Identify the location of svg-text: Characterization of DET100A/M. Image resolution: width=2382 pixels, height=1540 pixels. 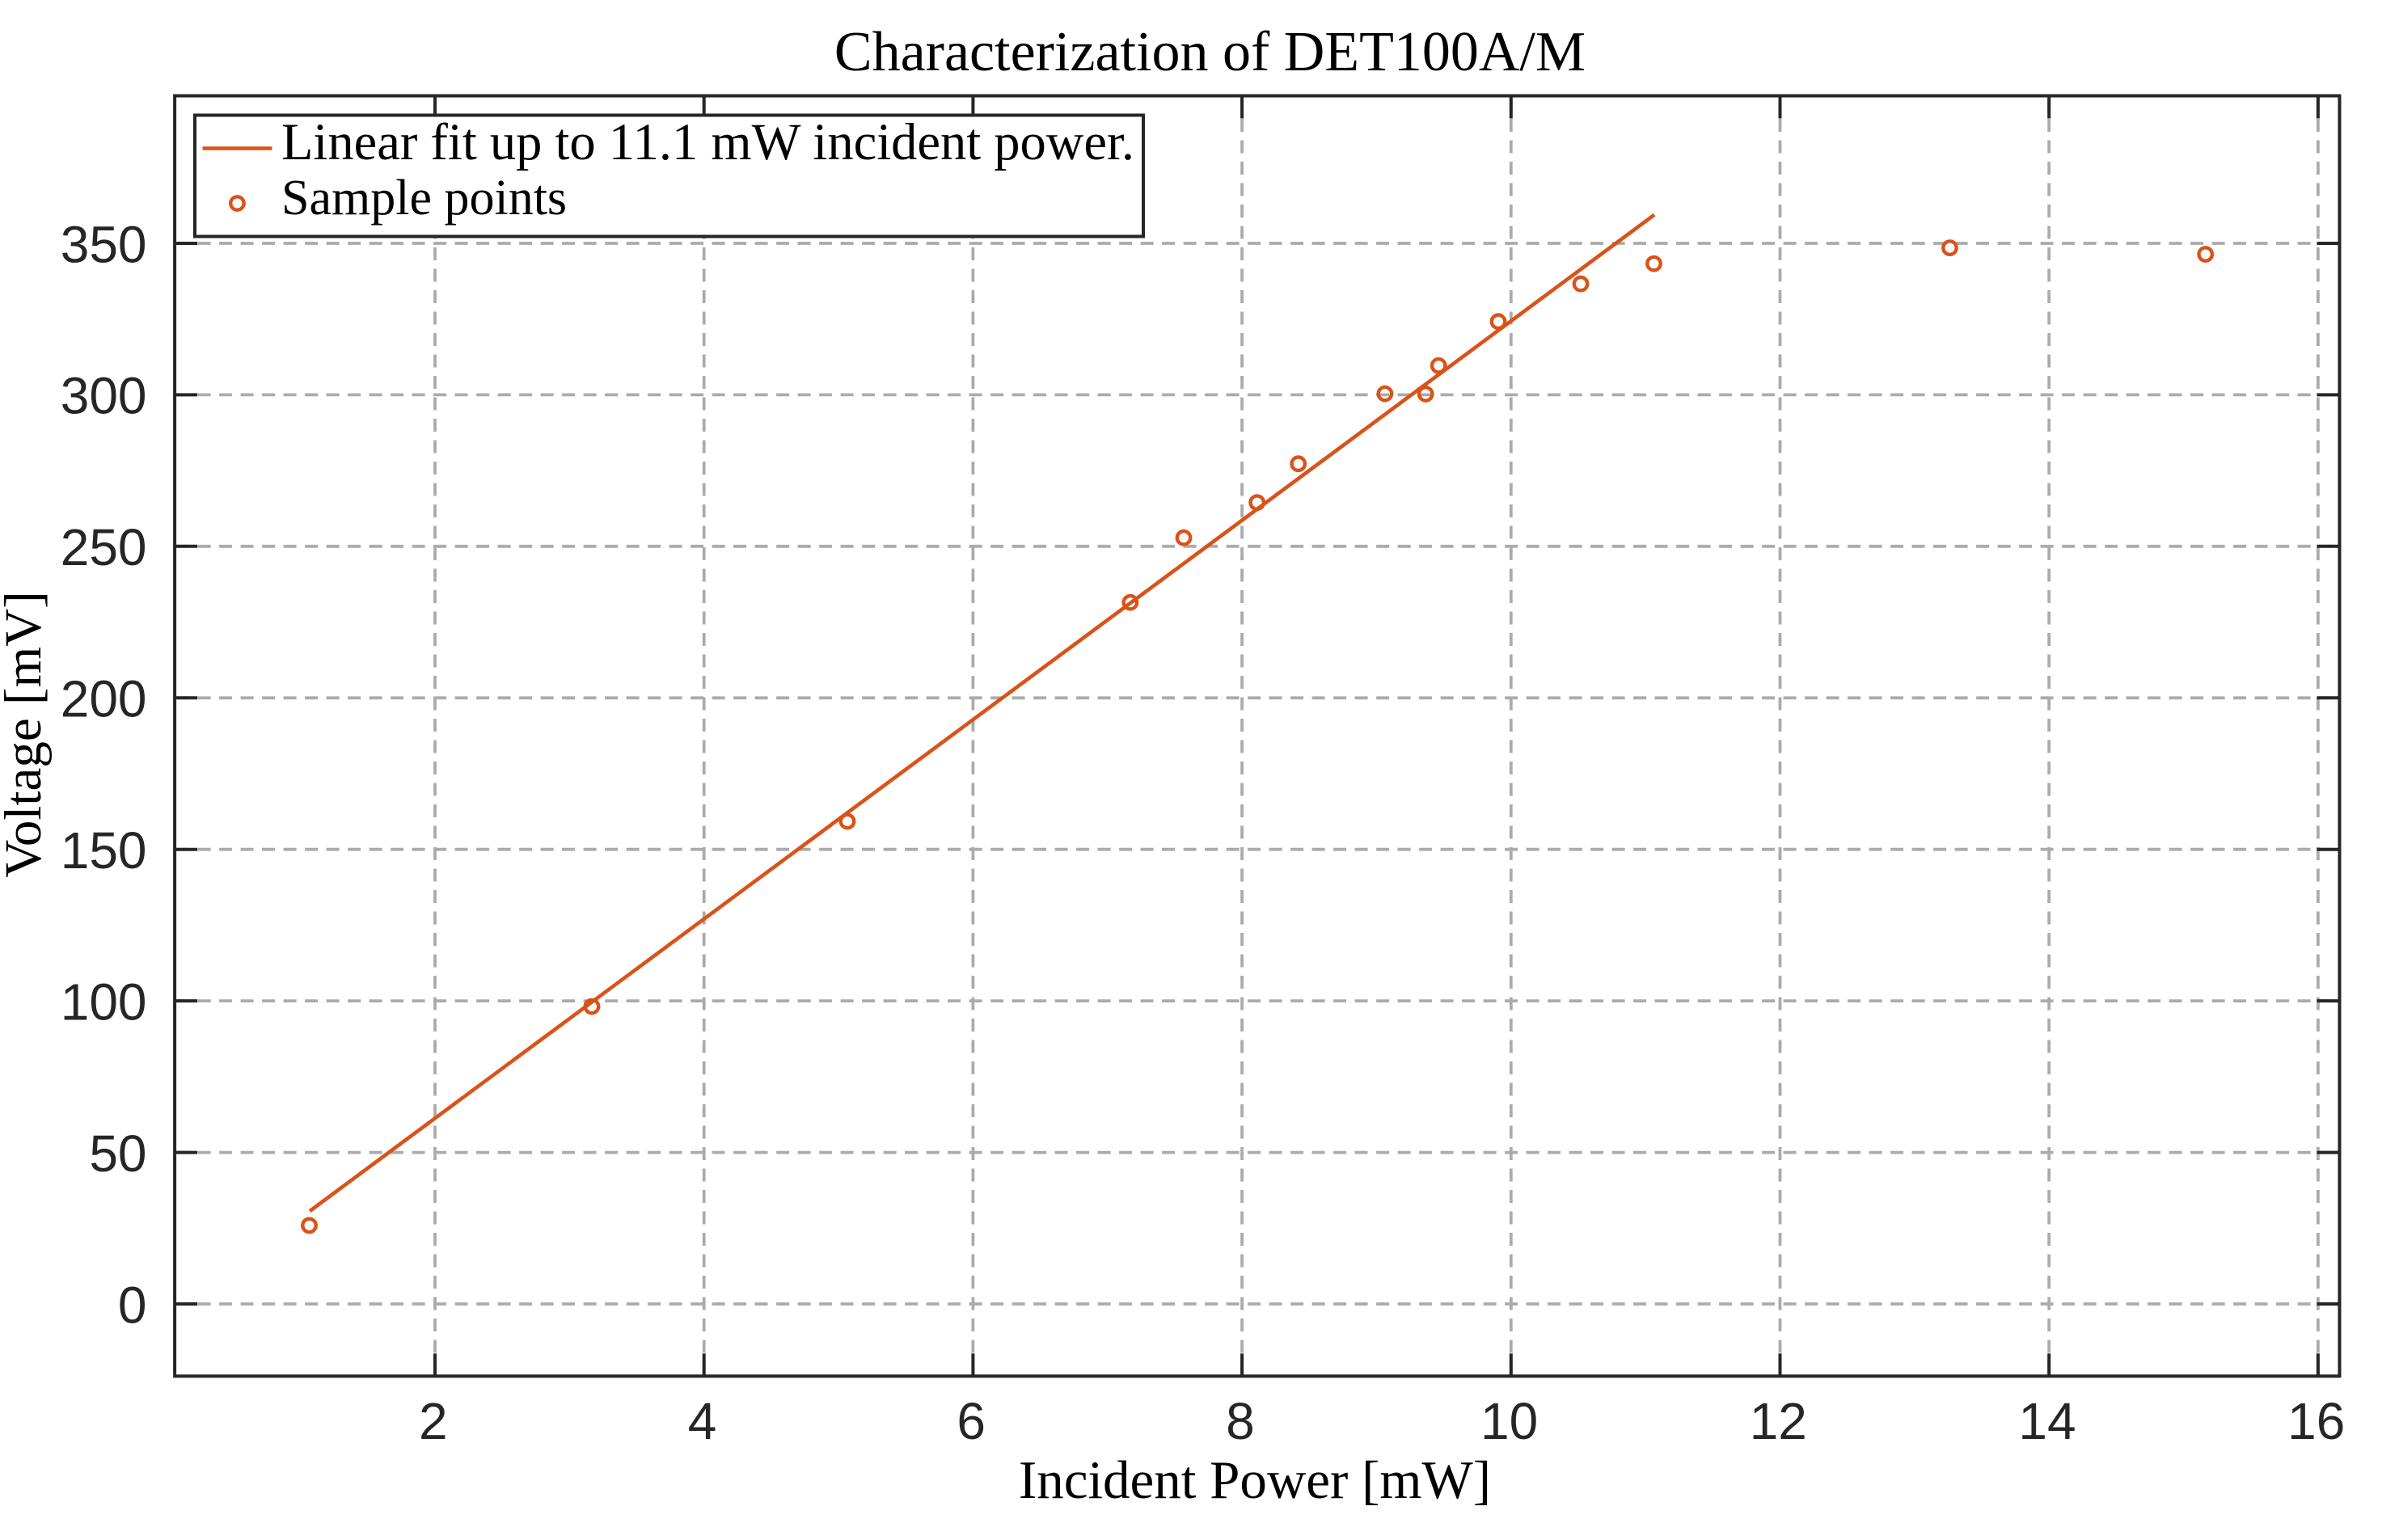
(1210, 52).